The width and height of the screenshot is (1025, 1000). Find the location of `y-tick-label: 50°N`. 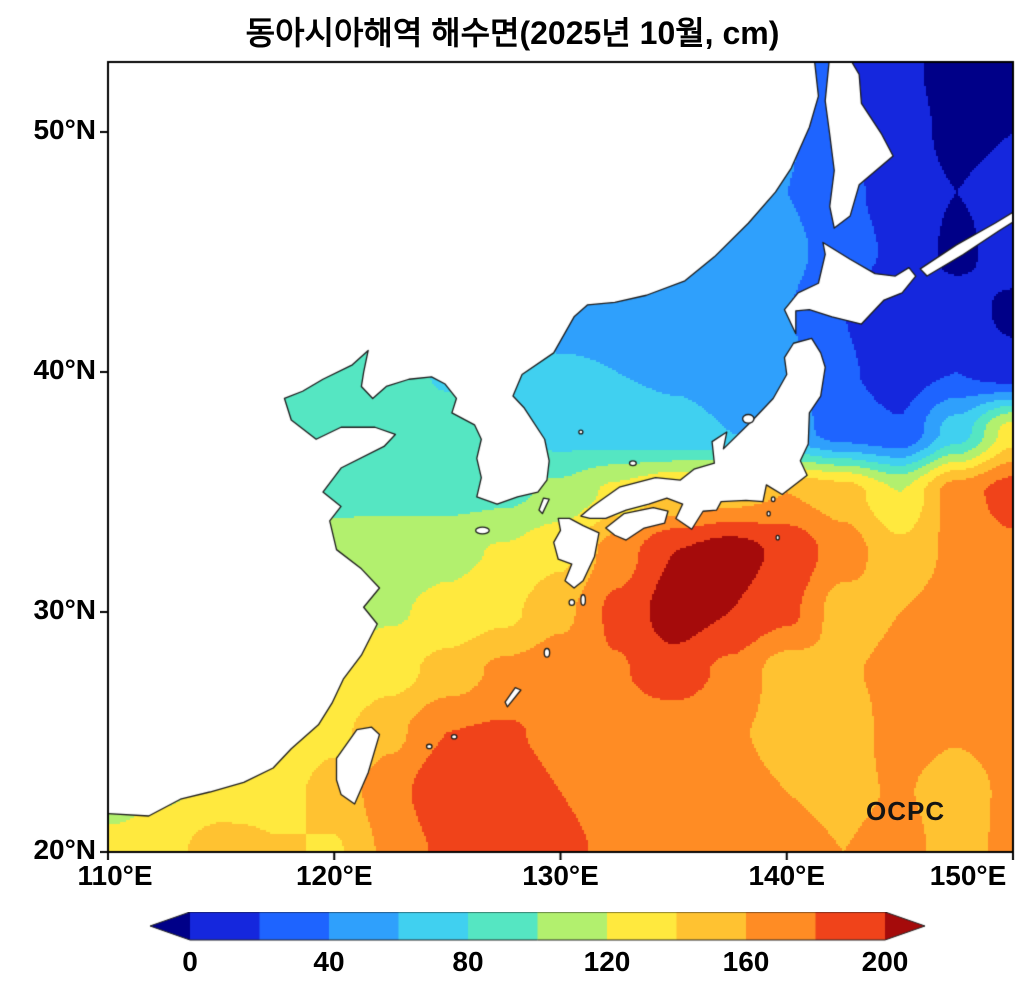

y-tick-label: 50°N is located at coordinates (64, 130).